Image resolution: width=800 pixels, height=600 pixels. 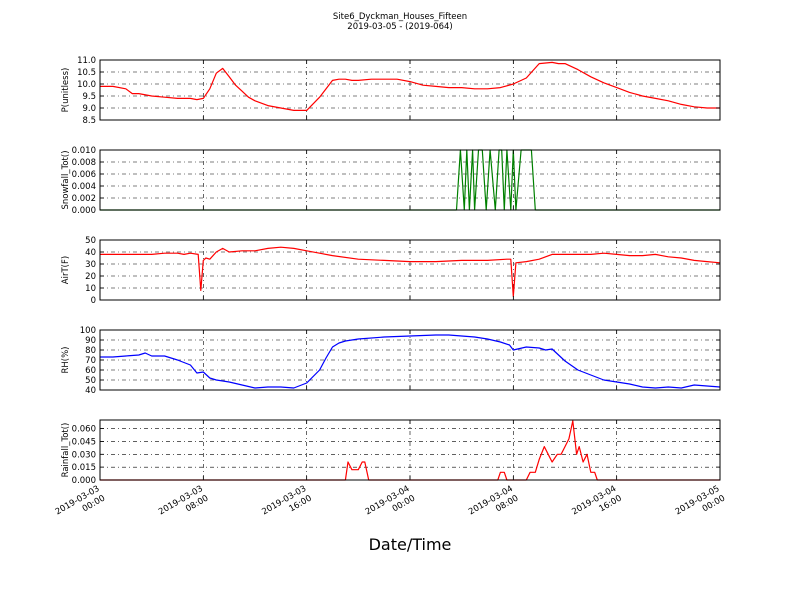 What do you see at coordinates (90, 289) in the screenshot?
I see `y-tick-label: 10` at bounding box center [90, 289].